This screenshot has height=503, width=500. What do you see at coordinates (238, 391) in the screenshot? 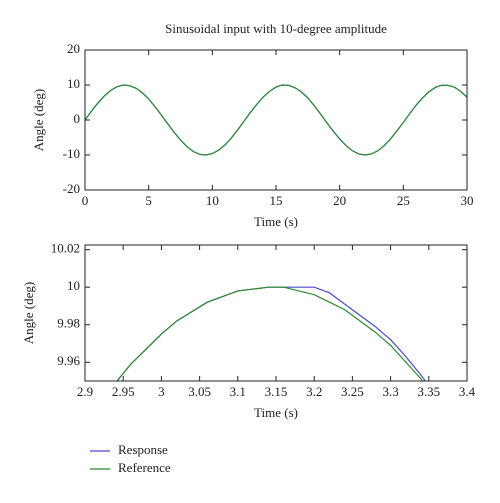
I see `x-tick-label: 3.1` at bounding box center [238, 391].